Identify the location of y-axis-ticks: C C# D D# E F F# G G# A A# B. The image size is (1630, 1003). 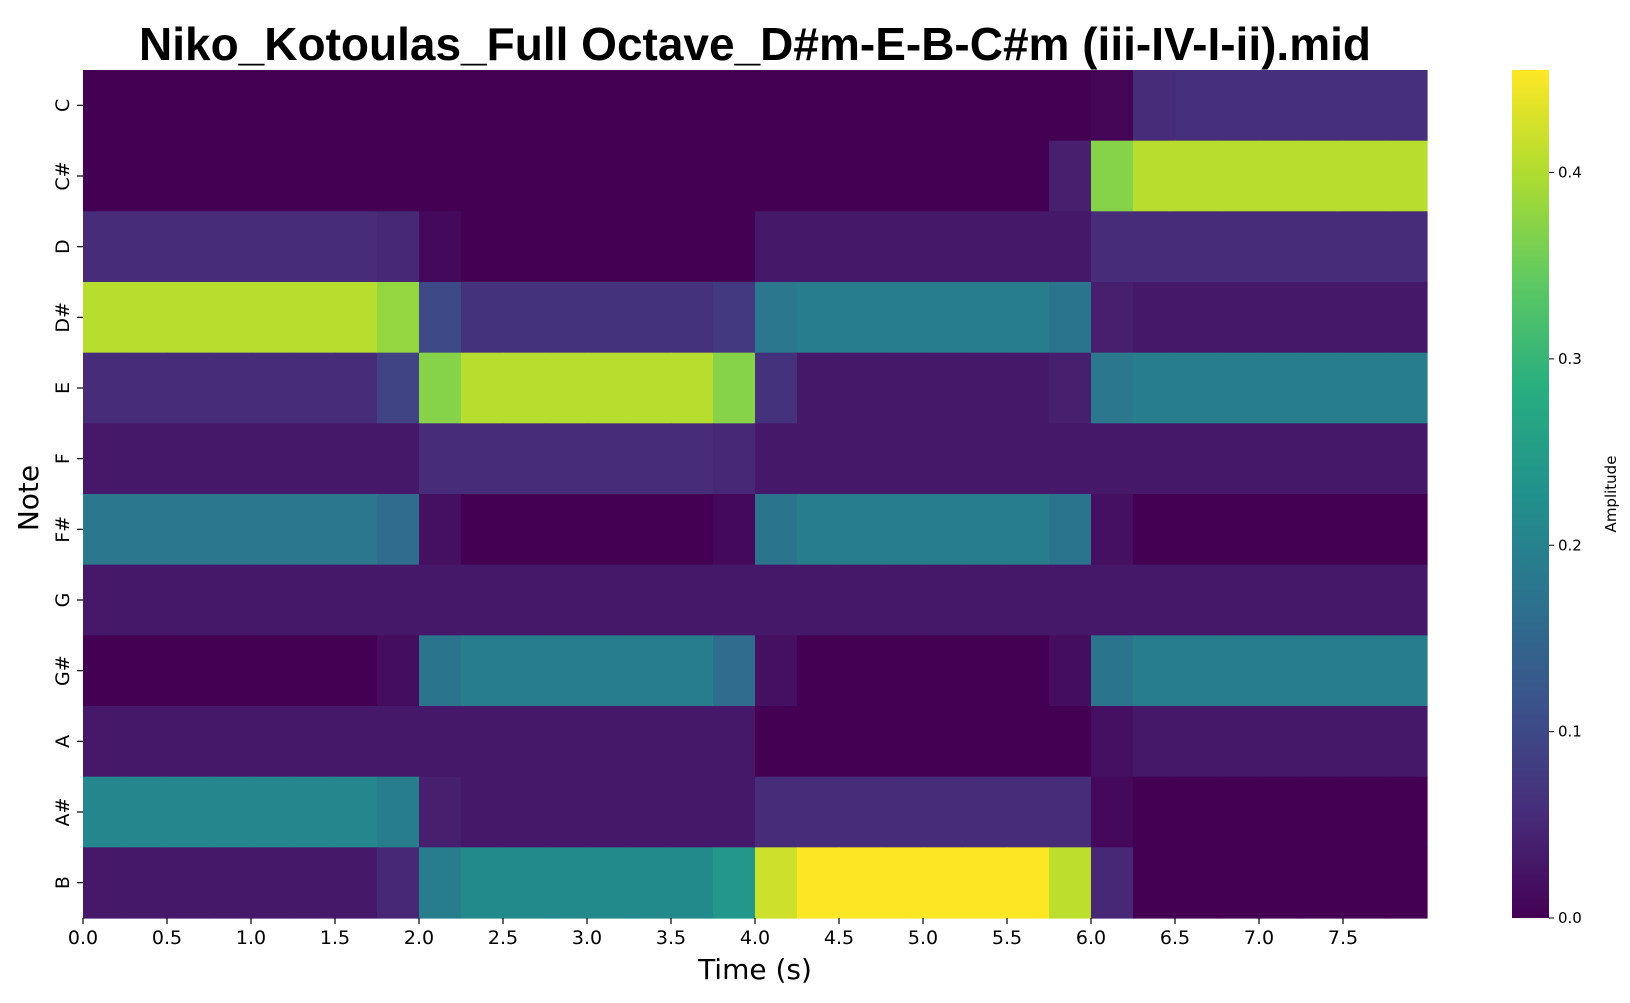
(67, 494).